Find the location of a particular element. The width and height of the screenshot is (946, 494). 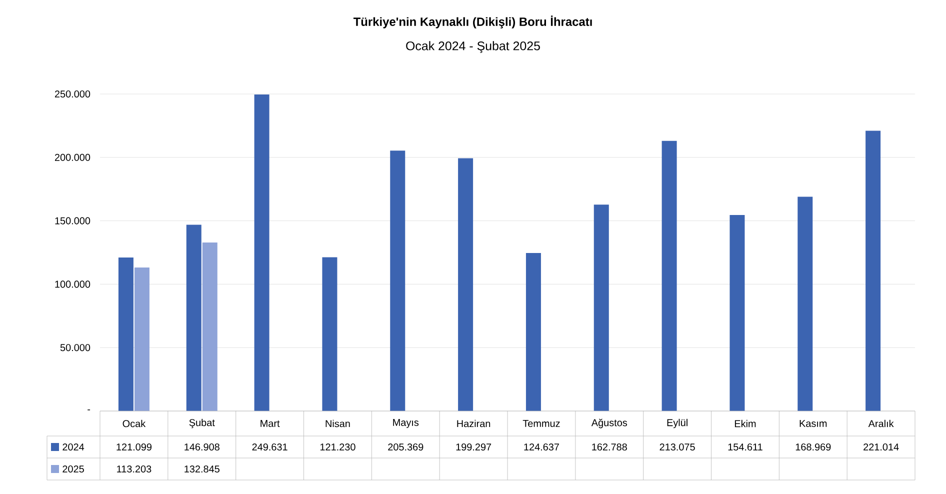

chart-subtitle: Ocak 2024 - Şubat 2025 is located at coordinates (473, 47).